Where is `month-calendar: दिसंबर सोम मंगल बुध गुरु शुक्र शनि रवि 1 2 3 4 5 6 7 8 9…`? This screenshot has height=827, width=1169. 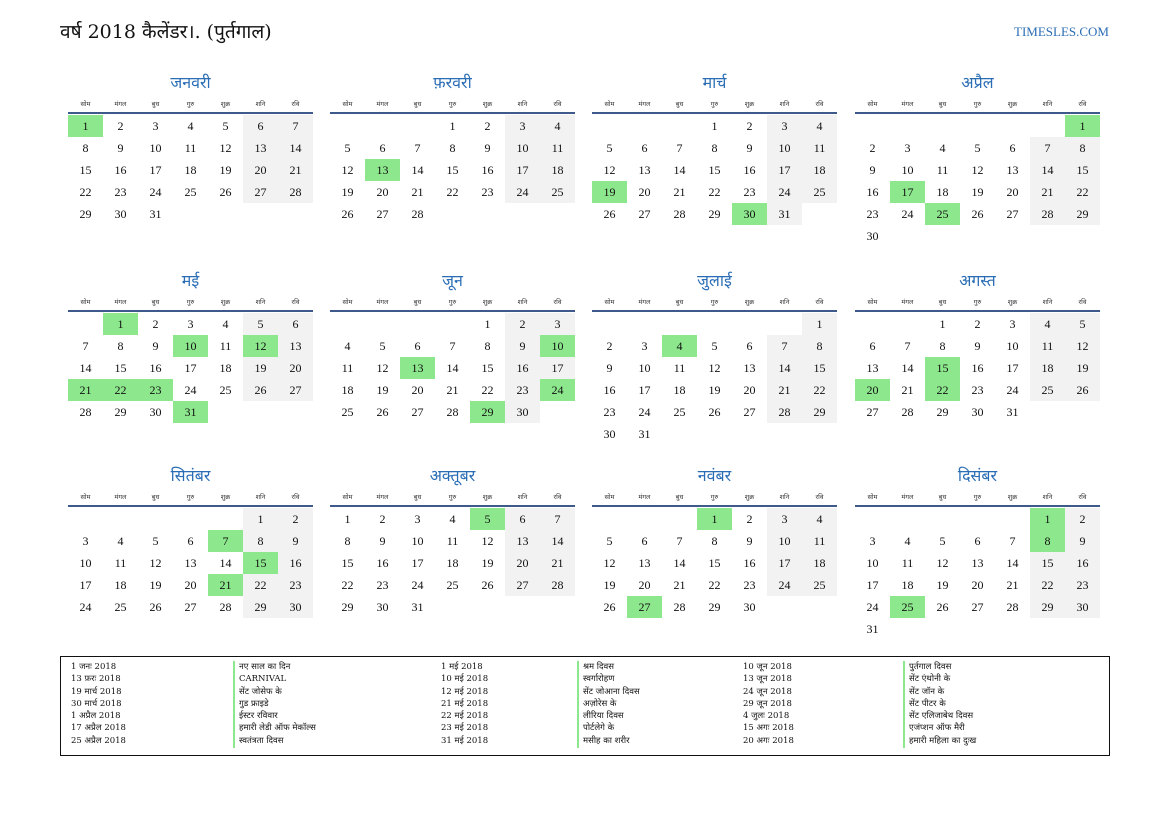
month-calendar: दिसंबर सोम मंगल बुध गुरु शुक्र शनि रवि 1 2 3 4 5 6 7 8 9… is located at coordinates (977, 552).